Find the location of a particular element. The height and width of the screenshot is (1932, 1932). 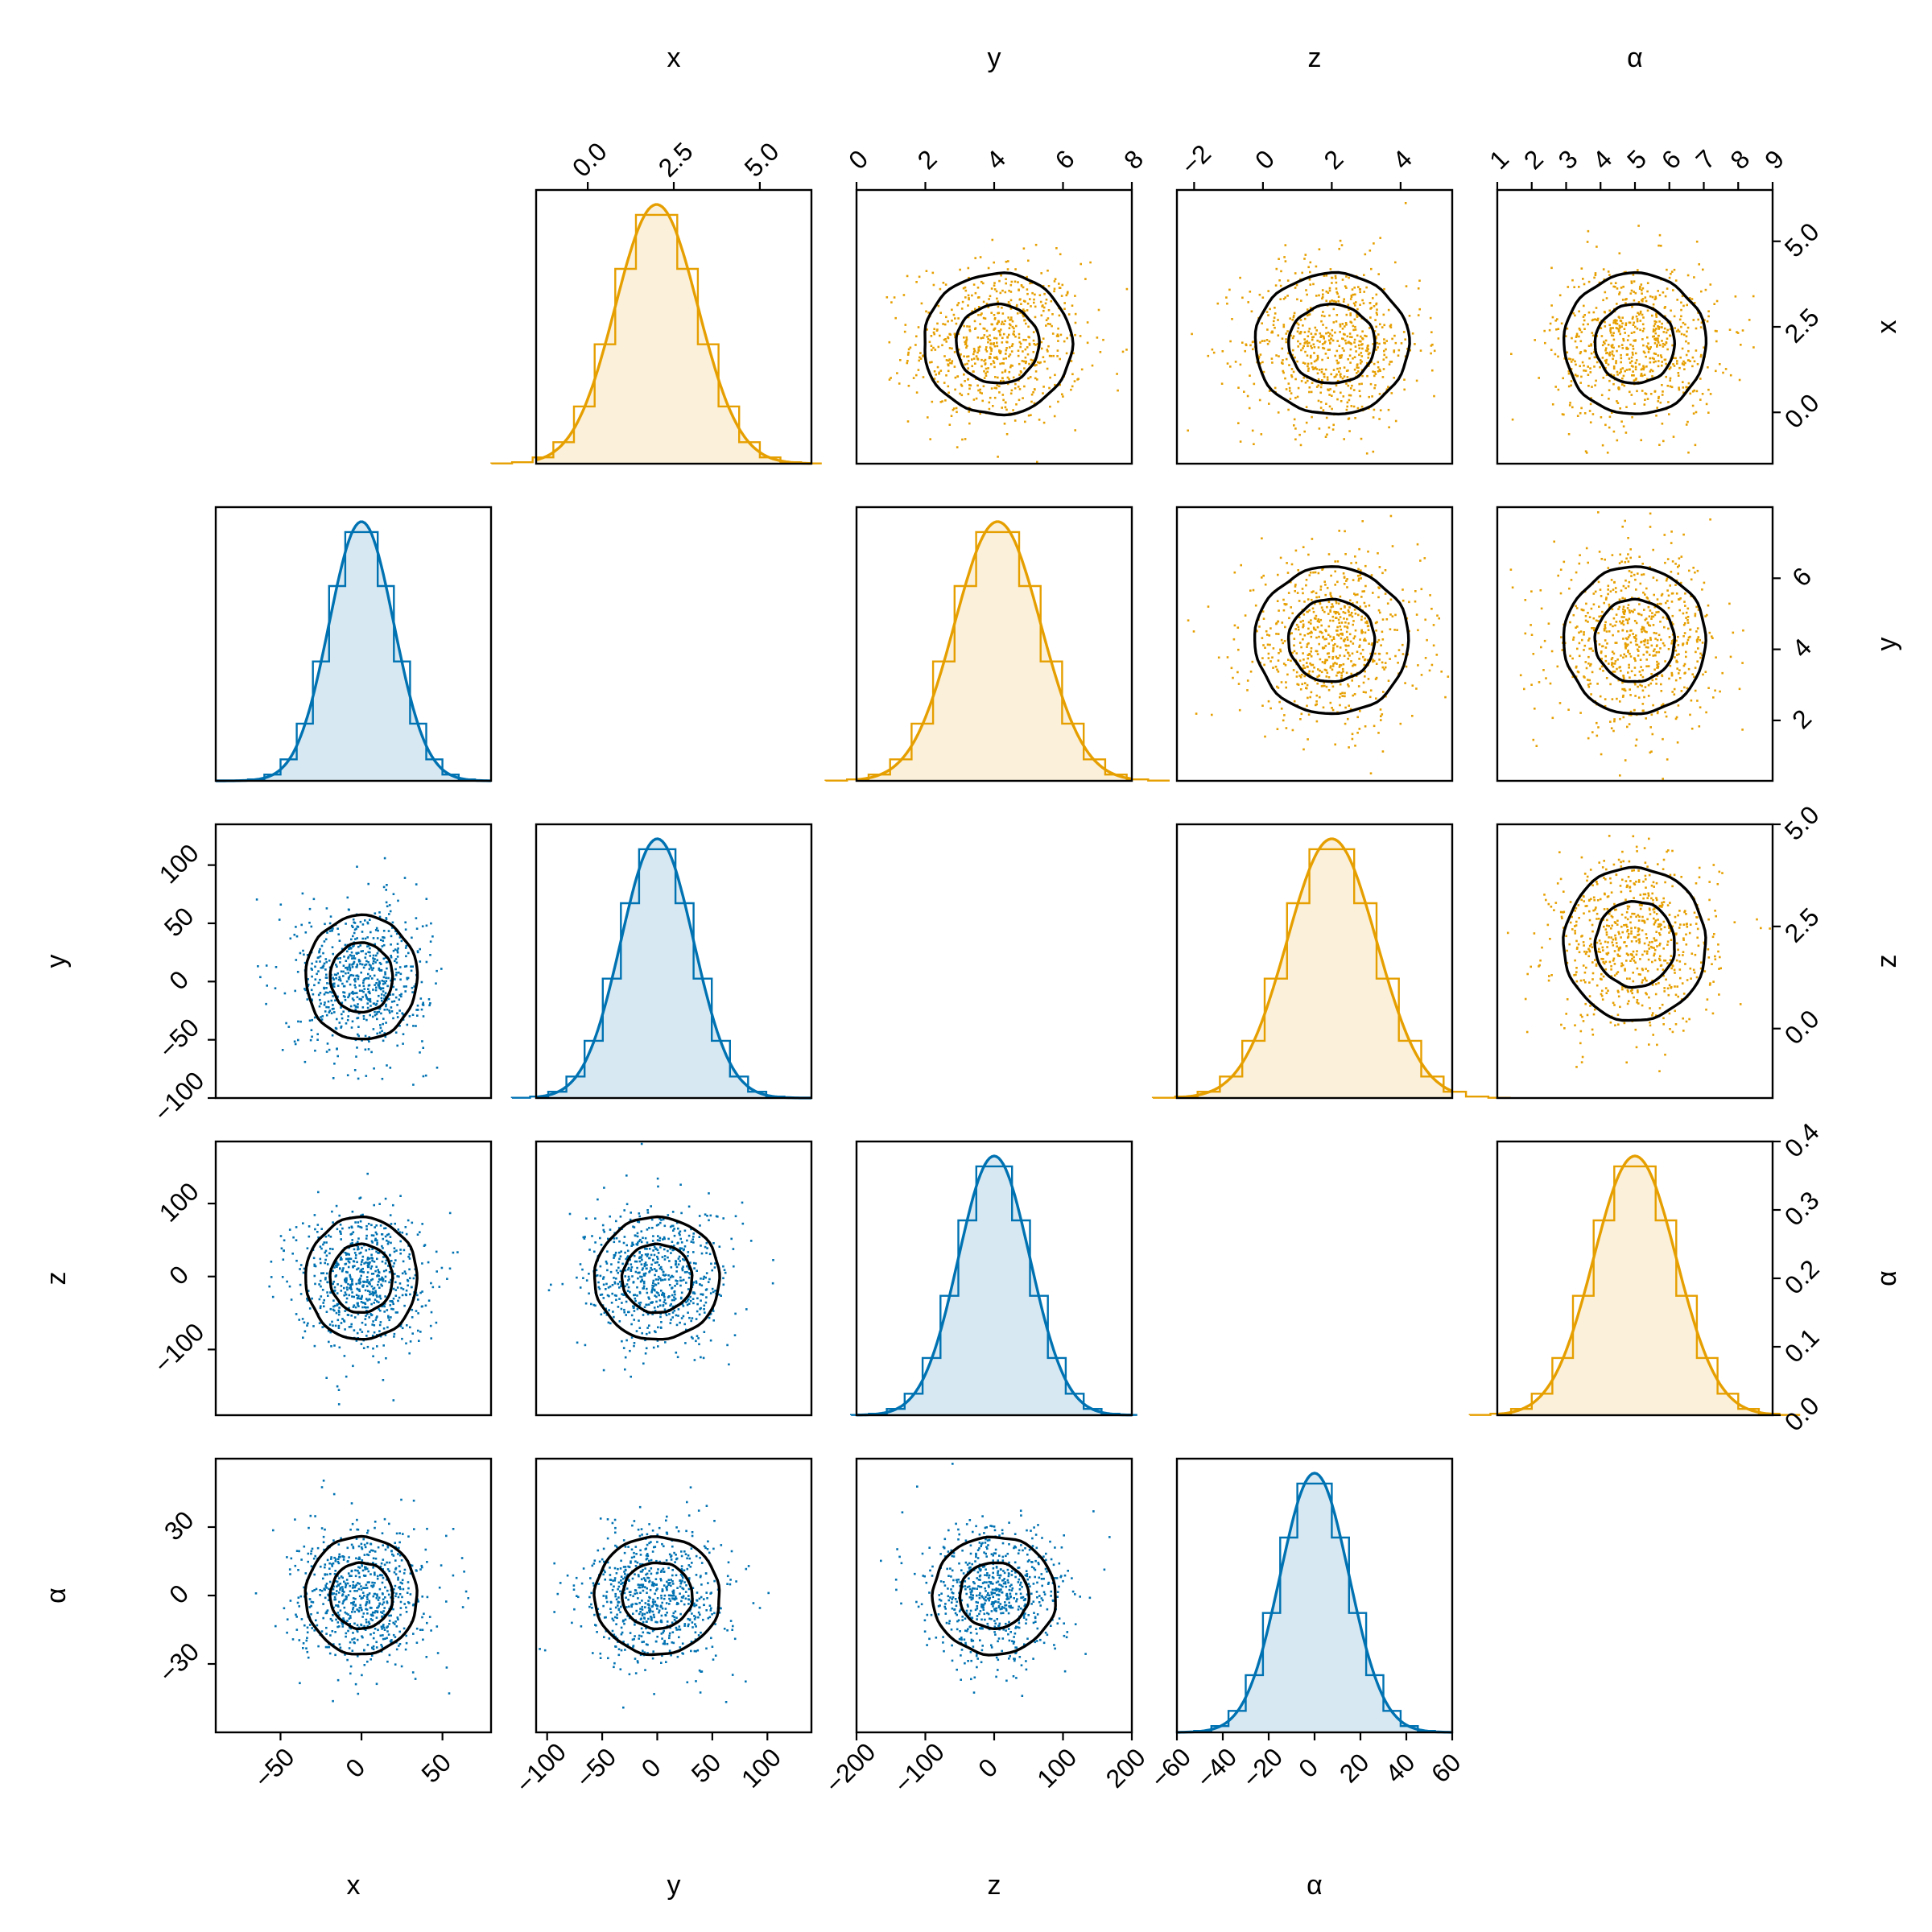

upper-scatter-panel-z-x is located at coordinates (1314, 326).